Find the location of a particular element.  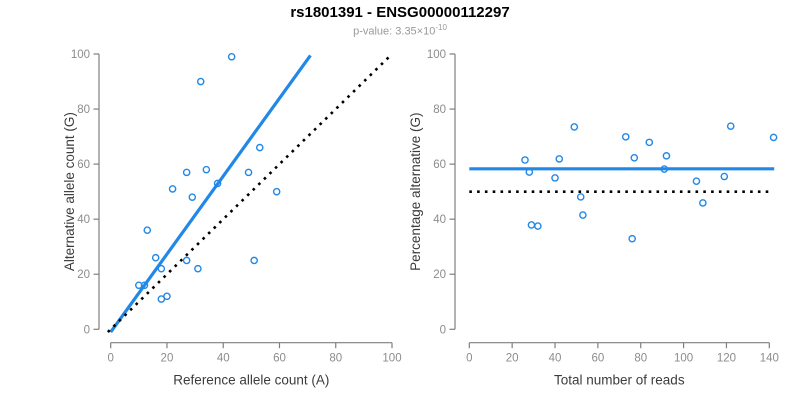

pvalue-exponent: -10 is located at coordinates (441, 27).